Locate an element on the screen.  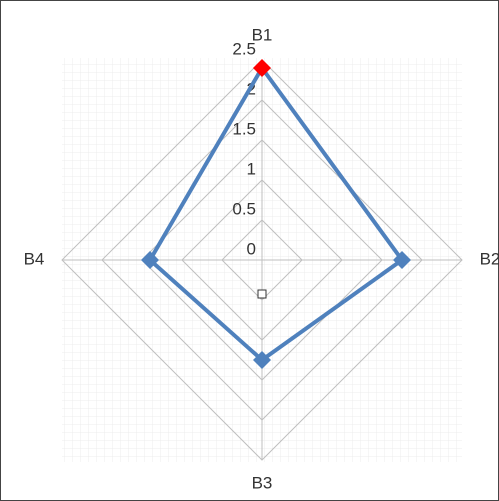
tick-label: 0.5 is located at coordinates (244, 208).